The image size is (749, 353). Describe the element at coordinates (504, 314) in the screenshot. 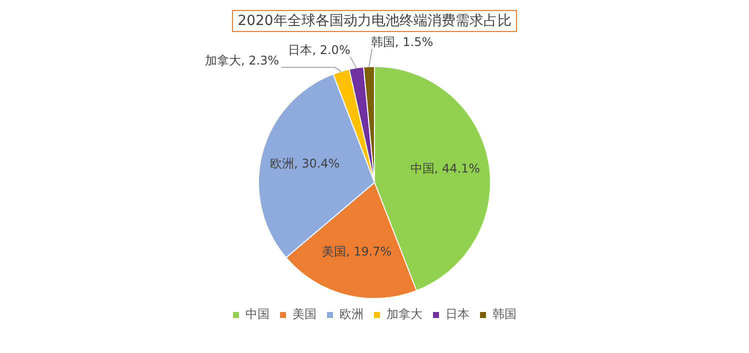

I see `legend-label: 韩国` at that location.